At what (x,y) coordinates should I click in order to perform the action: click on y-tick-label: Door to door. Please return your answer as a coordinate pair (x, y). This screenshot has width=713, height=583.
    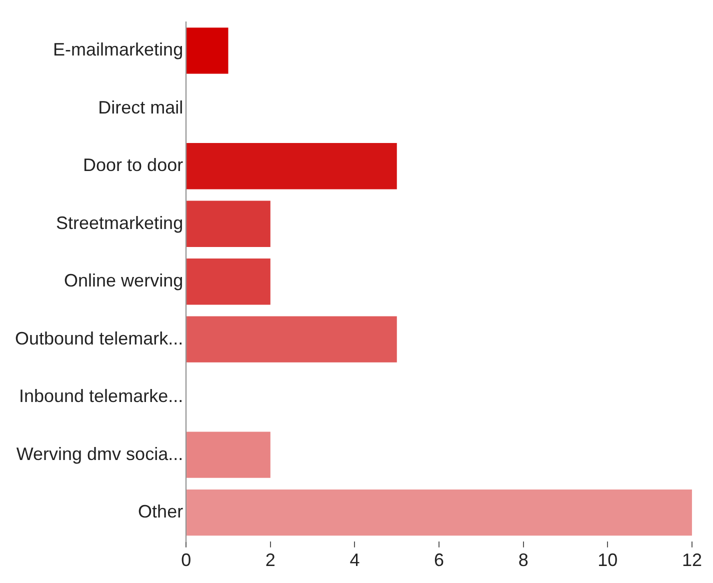
    Looking at the image, I should click on (133, 165).